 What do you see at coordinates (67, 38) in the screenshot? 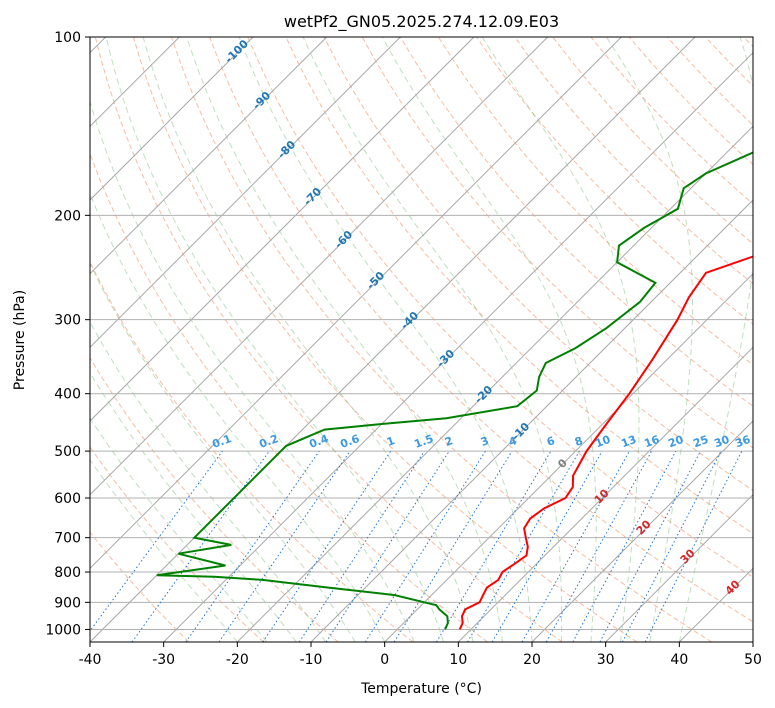
I see `y-tick-label: 100` at bounding box center [67, 38].